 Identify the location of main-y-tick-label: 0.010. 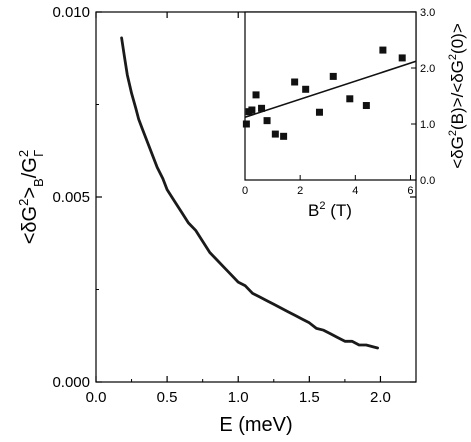
(71, 12).